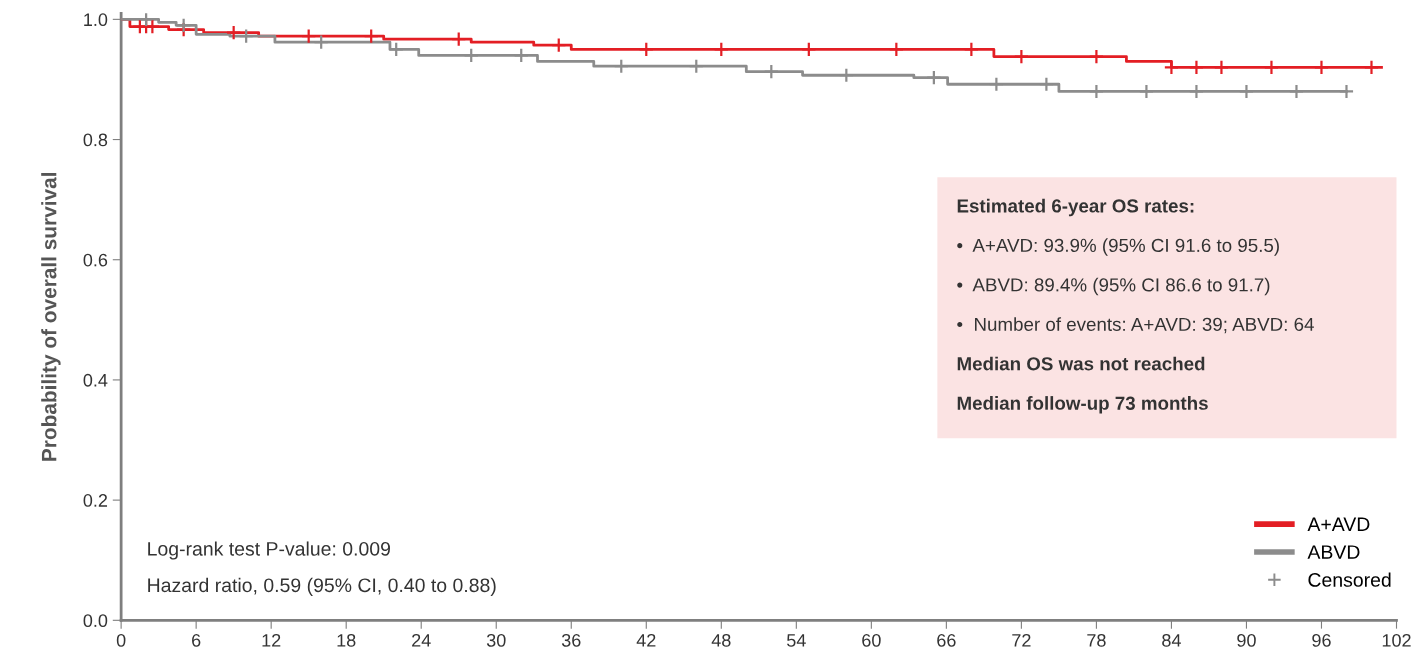 The width and height of the screenshot is (1425, 667). What do you see at coordinates (796, 640) in the screenshot?
I see `x-tick-label: 54` at bounding box center [796, 640].